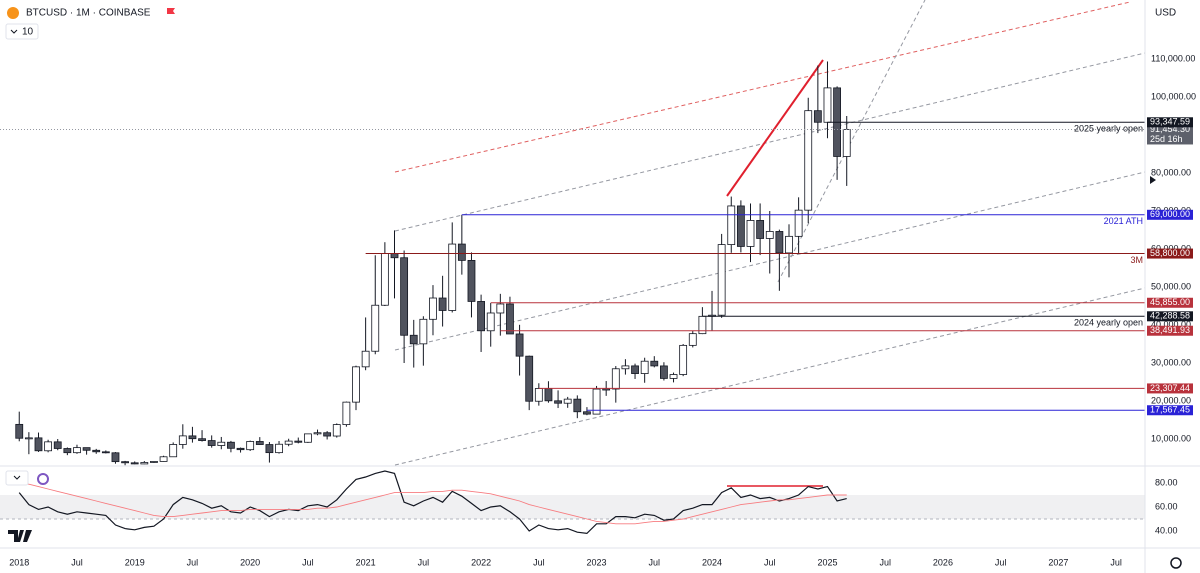 This screenshot has height=573, width=1200. What do you see at coordinates (20, 536) in the screenshot?
I see `logo` at bounding box center [20, 536].